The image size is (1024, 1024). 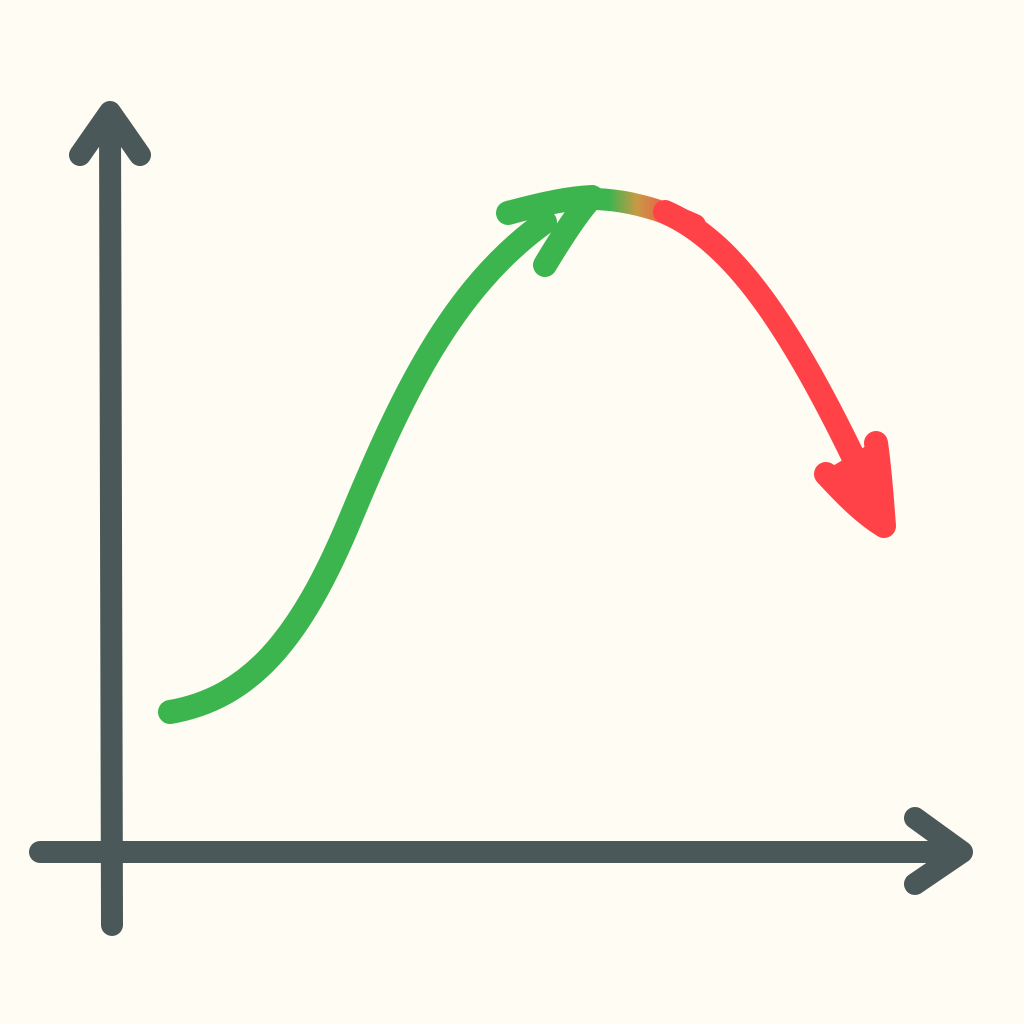 What do you see at coordinates (111, 522) in the screenshot?
I see `y-axis-line` at bounding box center [111, 522].